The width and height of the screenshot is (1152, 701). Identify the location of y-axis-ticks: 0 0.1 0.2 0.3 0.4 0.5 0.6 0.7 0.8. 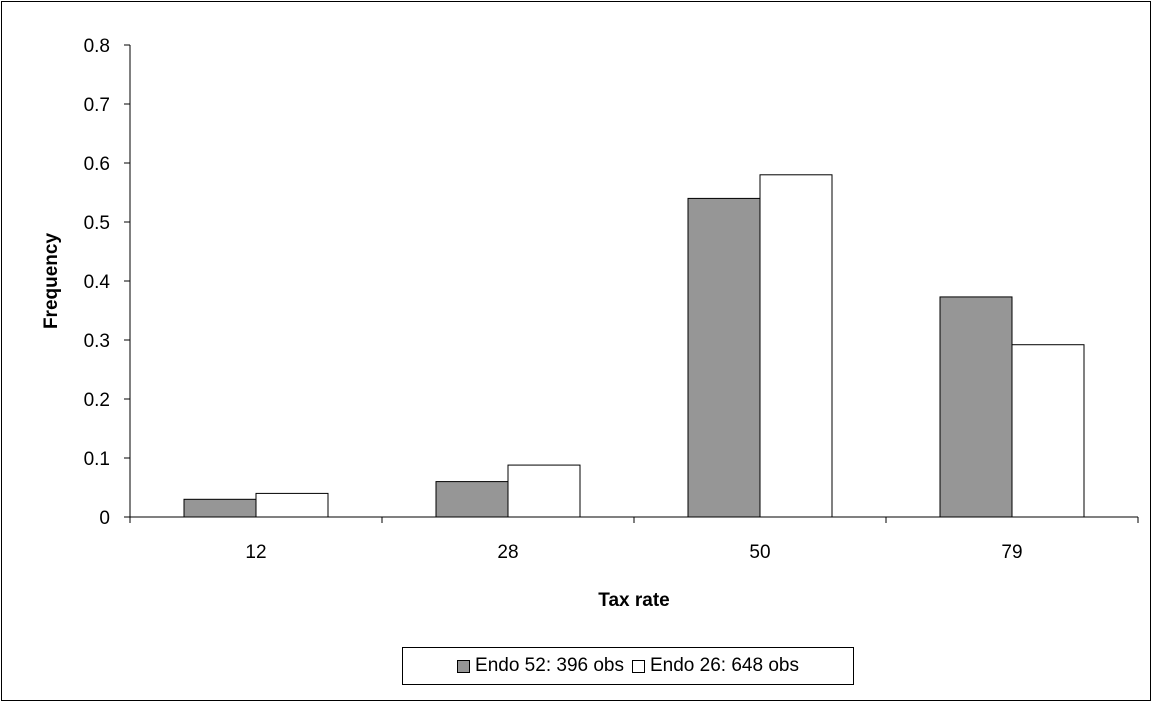
(107, 282).